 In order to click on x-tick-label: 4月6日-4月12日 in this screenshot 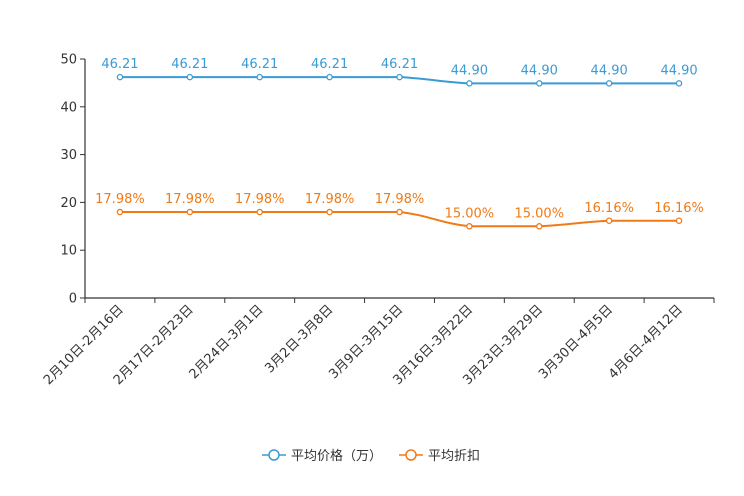, I will do `click(646, 342)`.